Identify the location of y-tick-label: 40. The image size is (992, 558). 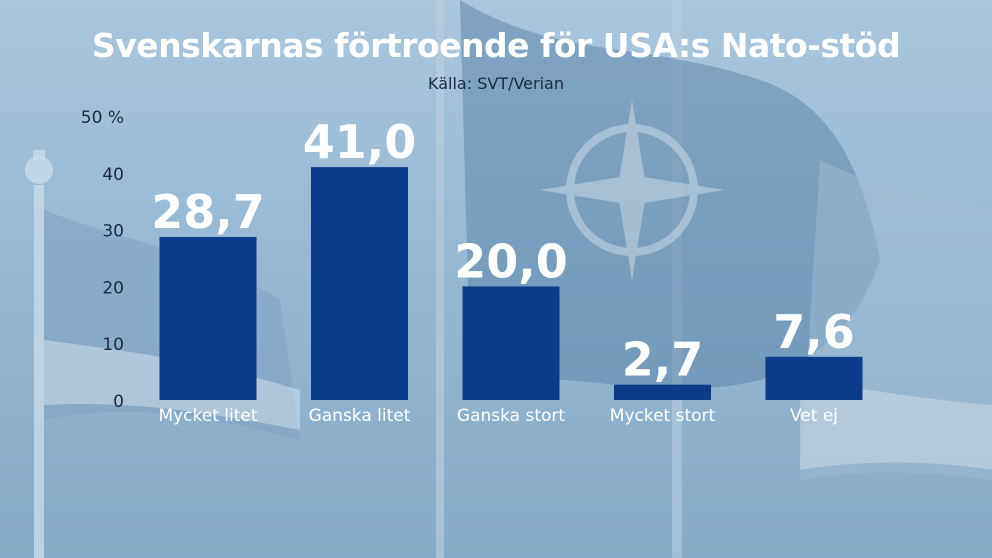
(113, 175).